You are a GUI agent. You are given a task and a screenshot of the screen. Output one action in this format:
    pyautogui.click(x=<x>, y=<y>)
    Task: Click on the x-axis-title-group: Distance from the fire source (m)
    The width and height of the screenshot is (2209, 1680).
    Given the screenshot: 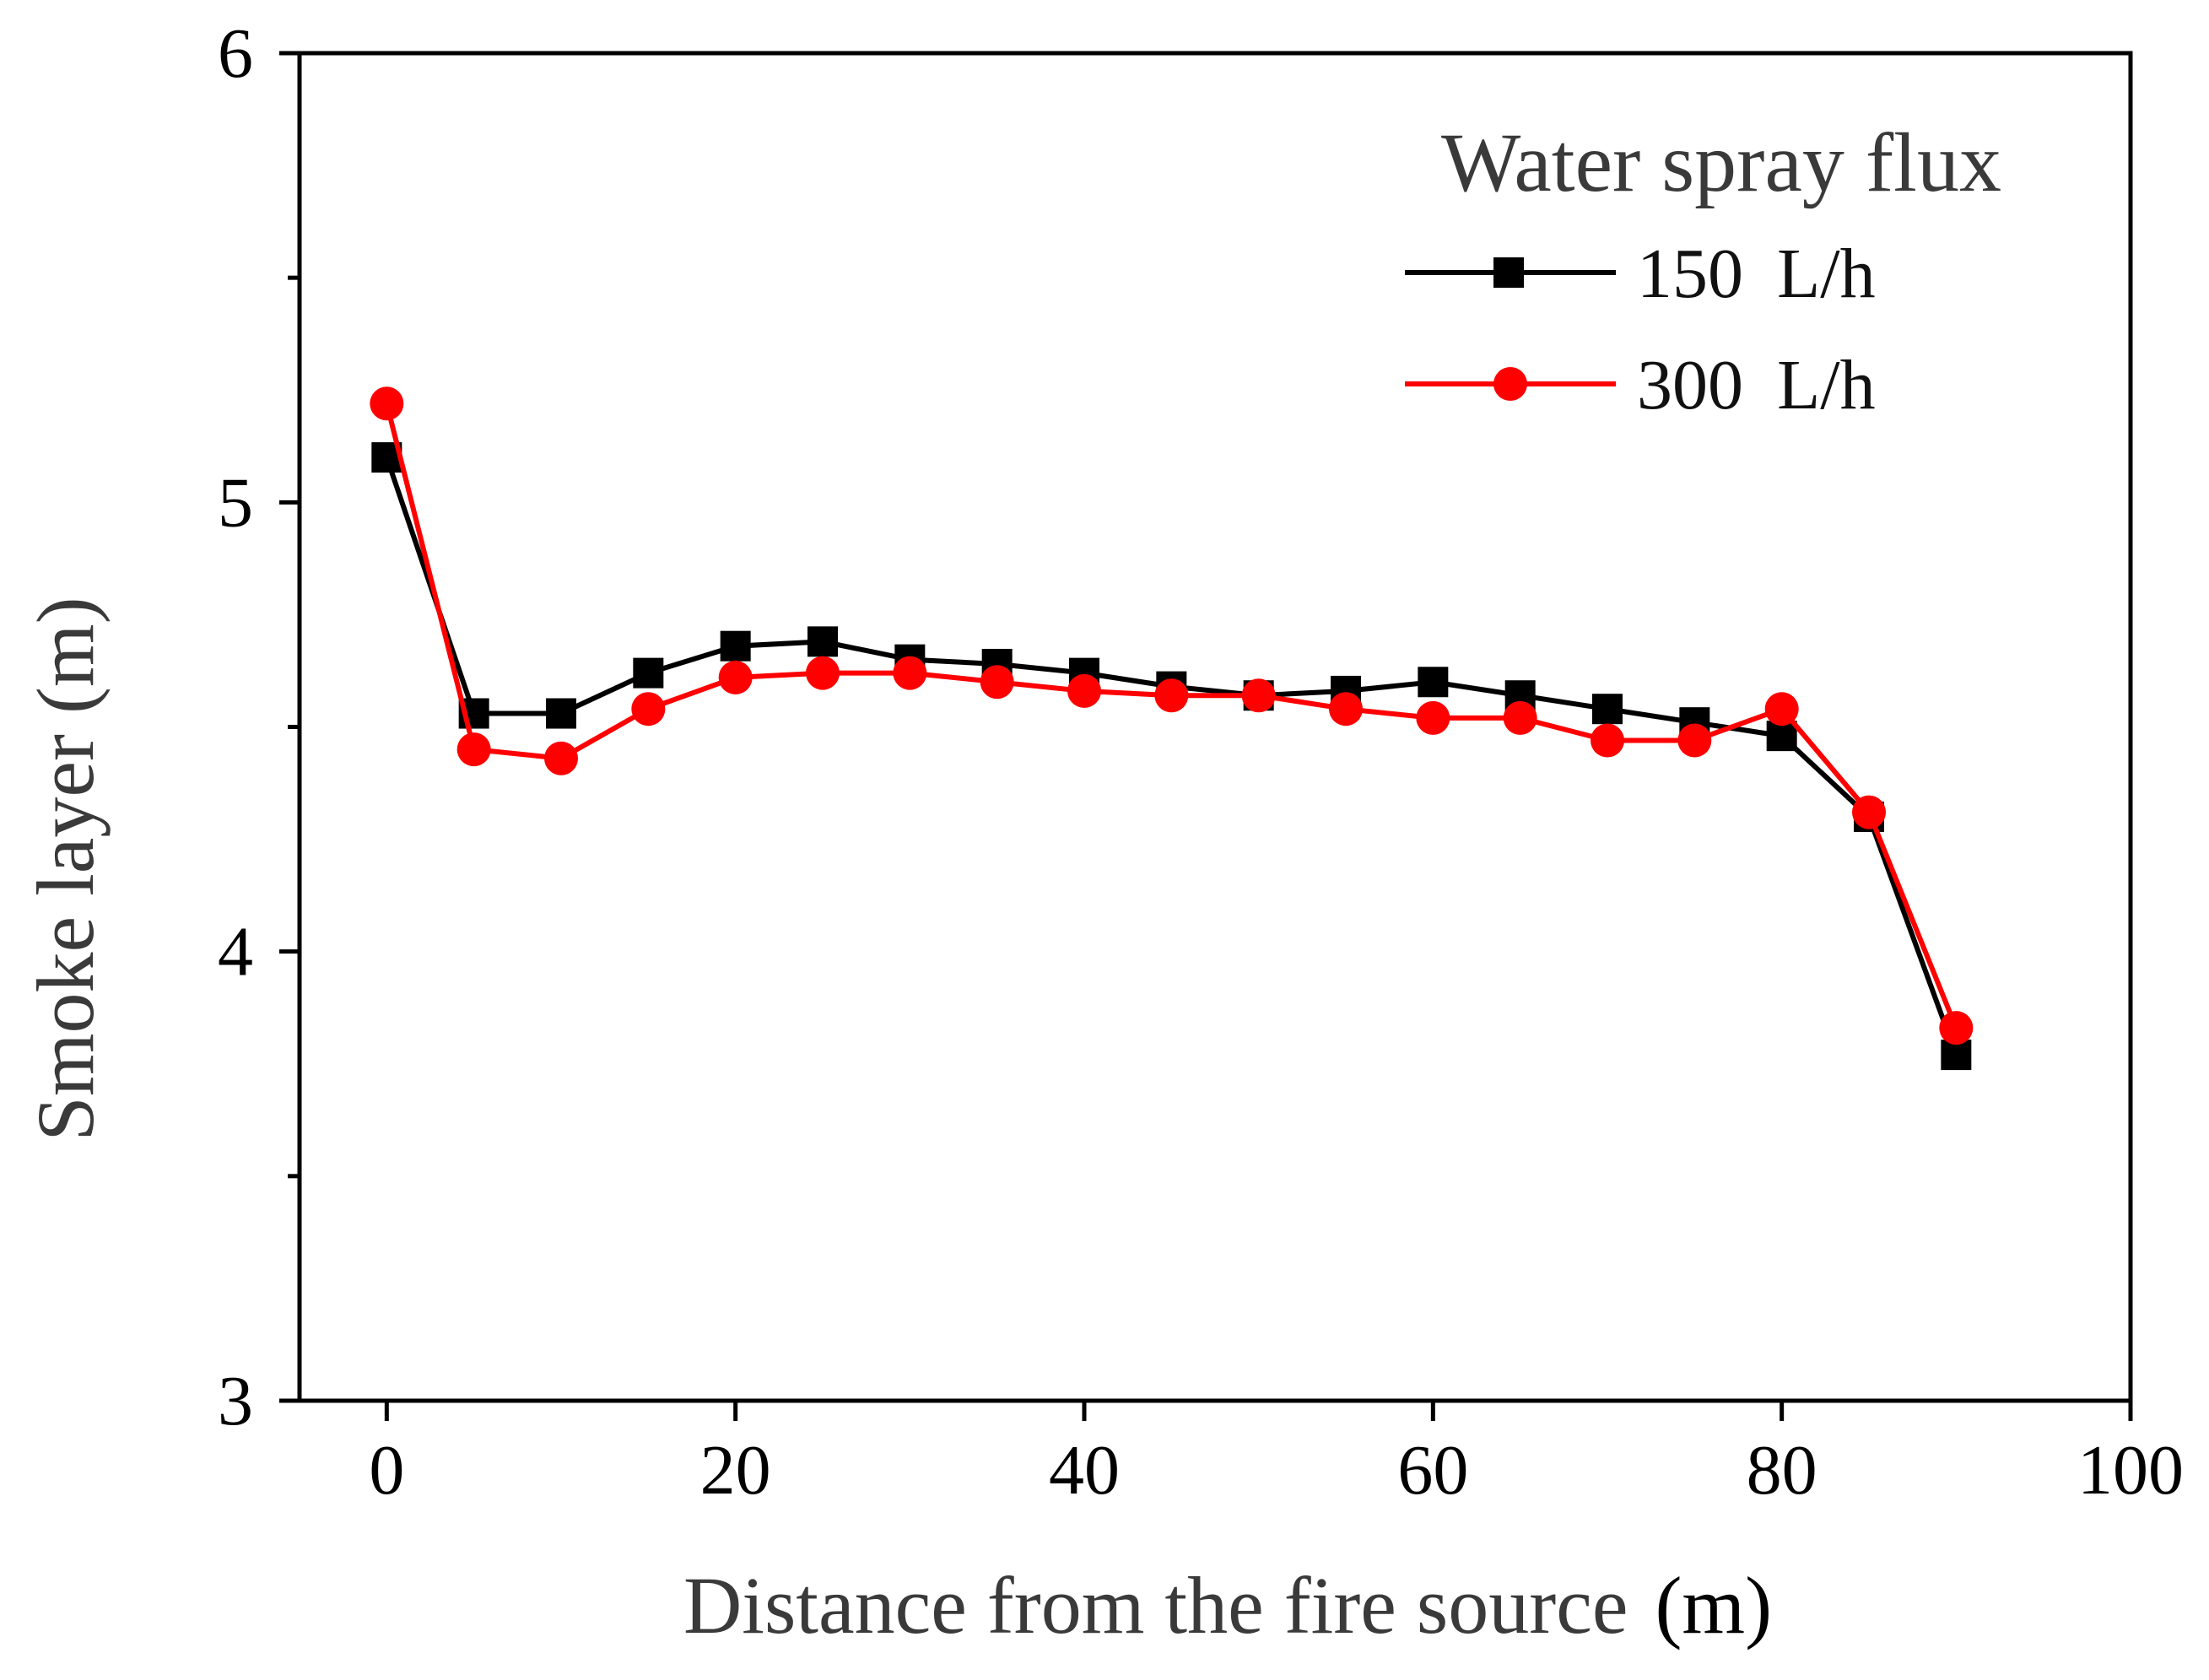 What is the action you would take?
    pyautogui.click(x=1227, y=1605)
    